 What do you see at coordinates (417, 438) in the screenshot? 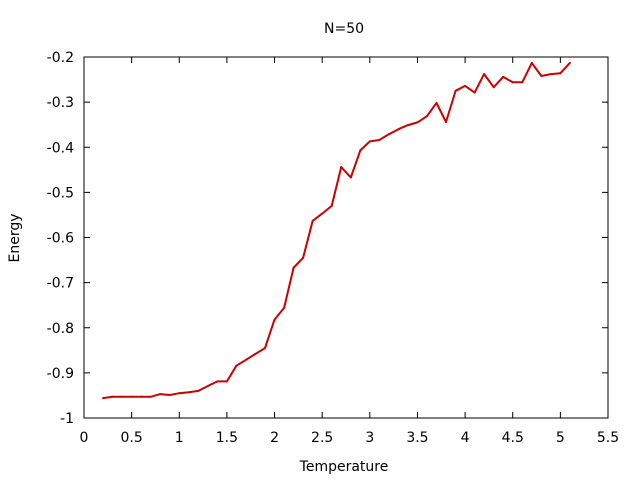
I see `x-tick-label: 3.5` at bounding box center [417, 438].